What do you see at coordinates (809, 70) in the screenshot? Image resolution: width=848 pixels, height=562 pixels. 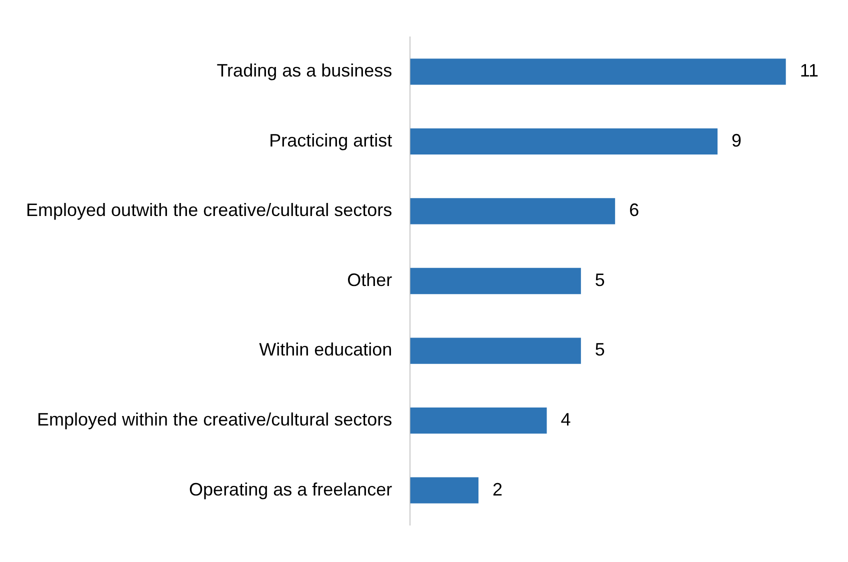 I see `data-label: 11` at bounding box center [809, 70].